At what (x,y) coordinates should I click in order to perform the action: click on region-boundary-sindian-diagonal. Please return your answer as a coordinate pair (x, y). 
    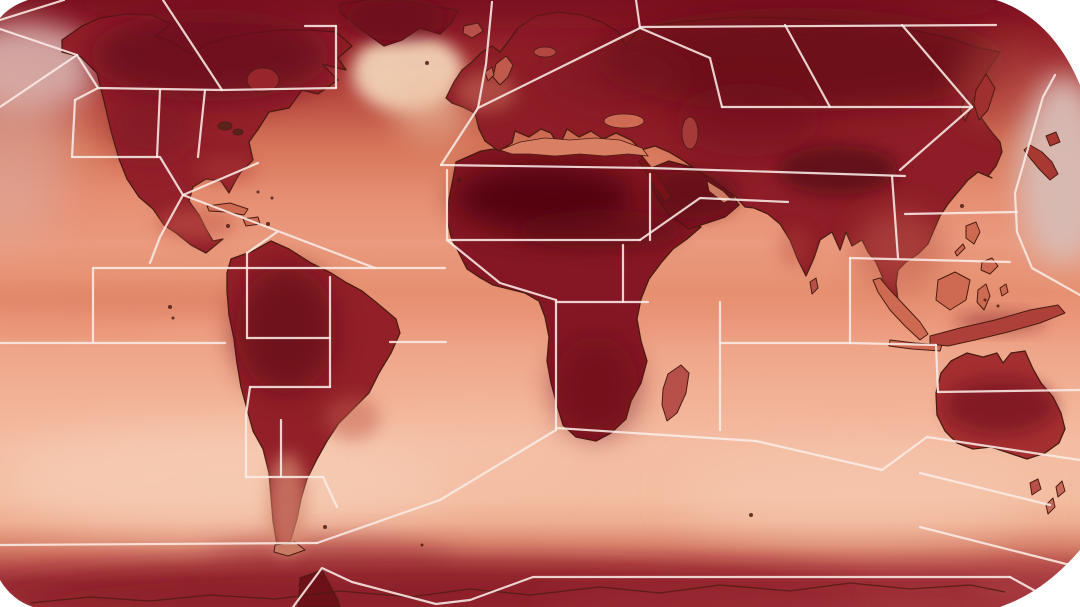
    Looking at the image, I should click on (819, 455).